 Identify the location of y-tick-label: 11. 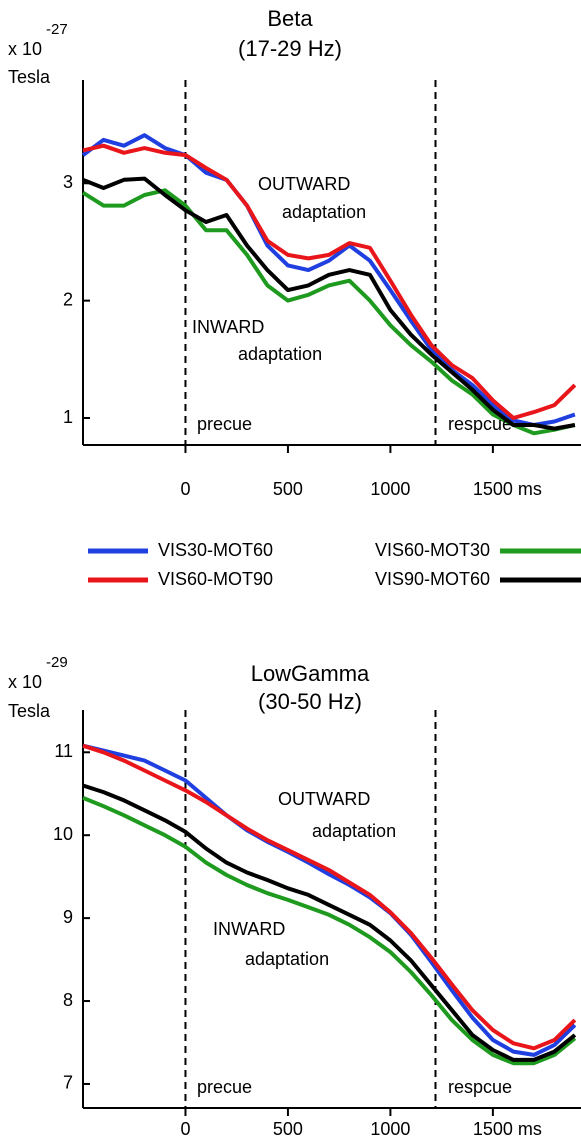
(63, 751).